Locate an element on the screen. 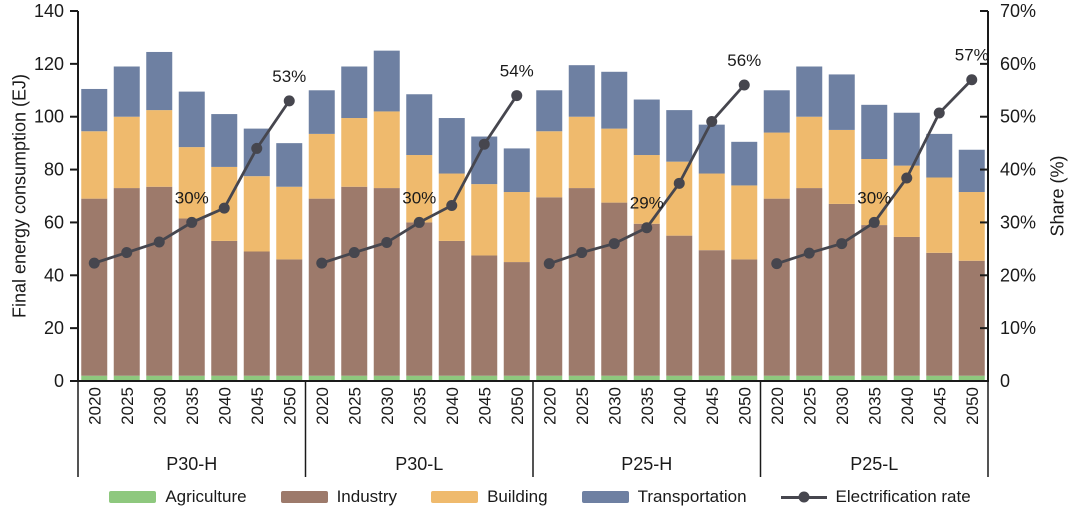 Image resolution: width=1080 pixels, height=518 pixels. legend-item-agriculture: Agriculture is located at coordinates (178, 497).